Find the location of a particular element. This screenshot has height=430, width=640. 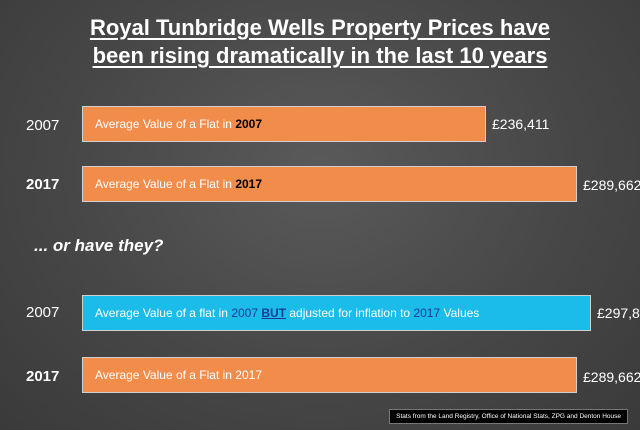

bar-3-label-b: 2007 is located at coordinates (245, 313).